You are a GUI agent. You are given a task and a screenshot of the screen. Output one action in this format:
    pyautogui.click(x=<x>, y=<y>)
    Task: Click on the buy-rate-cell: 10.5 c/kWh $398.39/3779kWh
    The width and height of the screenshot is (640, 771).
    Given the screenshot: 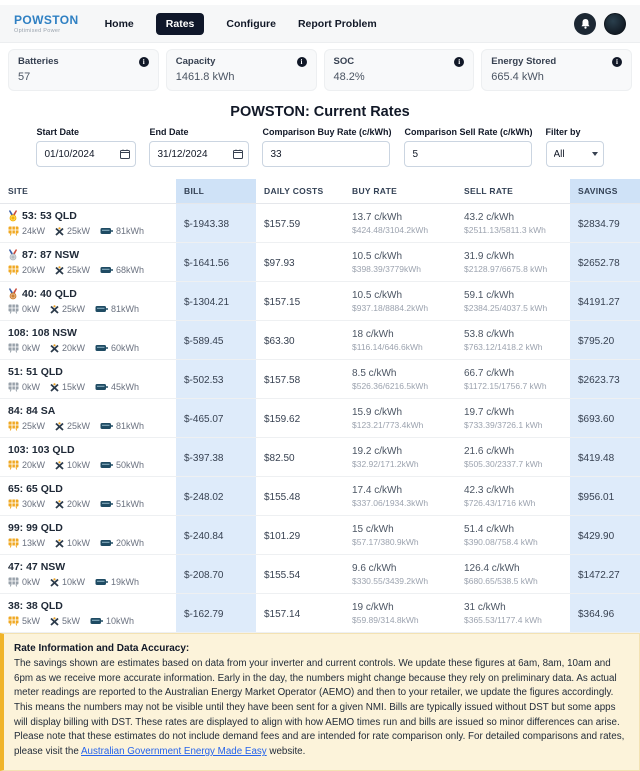 What is the action you would take?
    pyautogui.click(x=400, y=262)
    